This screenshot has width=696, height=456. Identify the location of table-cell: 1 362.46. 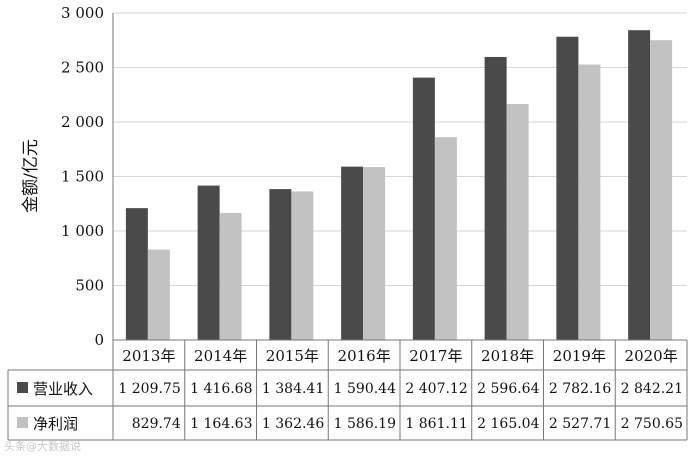
(293, 424).